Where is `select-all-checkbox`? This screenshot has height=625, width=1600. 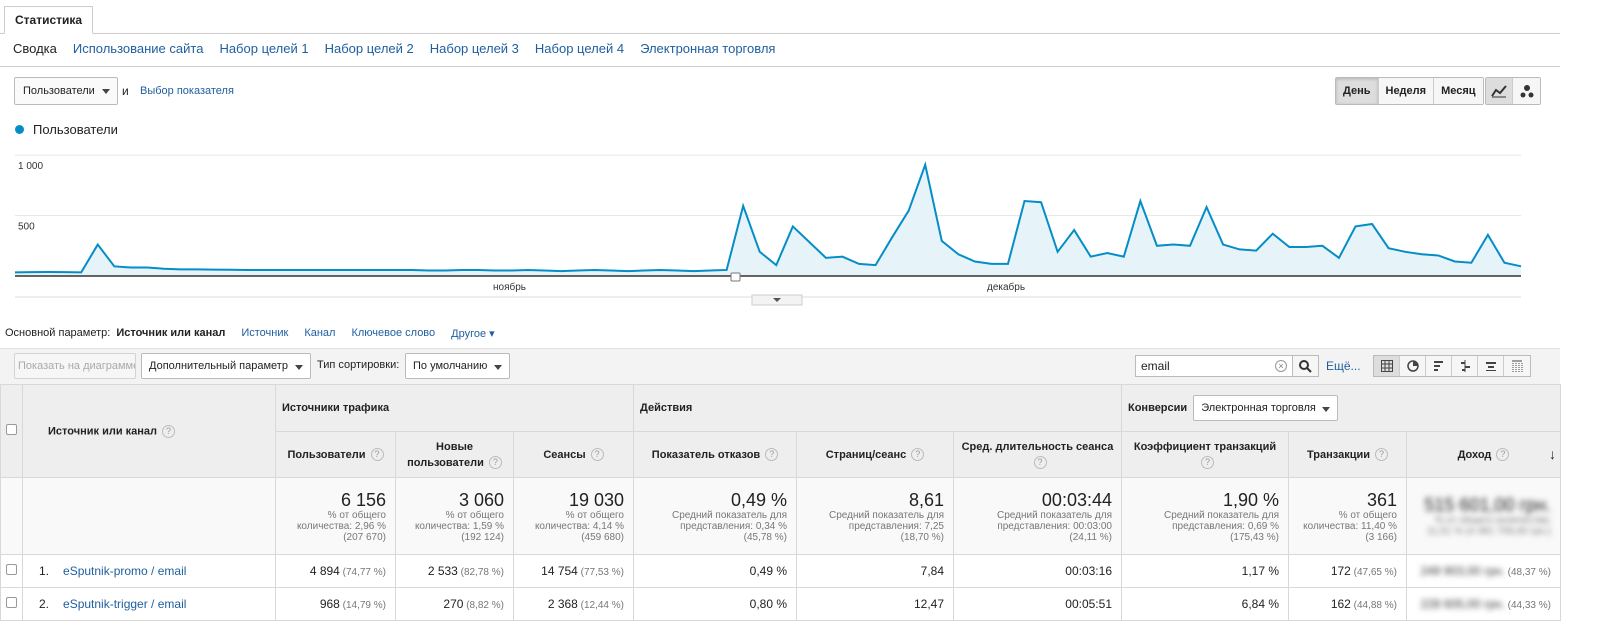
select-all-checkbox is located at coordinates (11, 429).